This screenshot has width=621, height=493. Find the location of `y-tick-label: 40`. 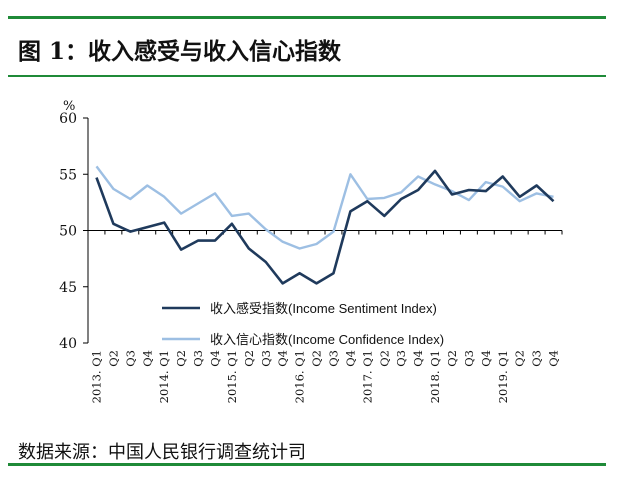

y-tick-label: 40 is located at coordinates (68, 344).